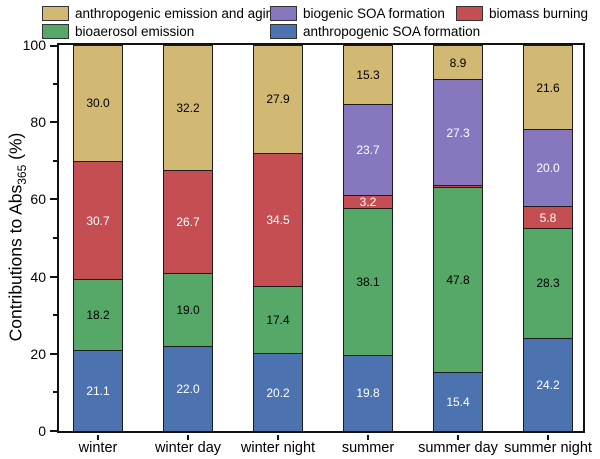 The width and height of the screenshot is (600, 459). What do you see at coordinates (98, 448) in the screenshot?
I see `x-category-label-winter: winter` at bounding box center [98, 448].